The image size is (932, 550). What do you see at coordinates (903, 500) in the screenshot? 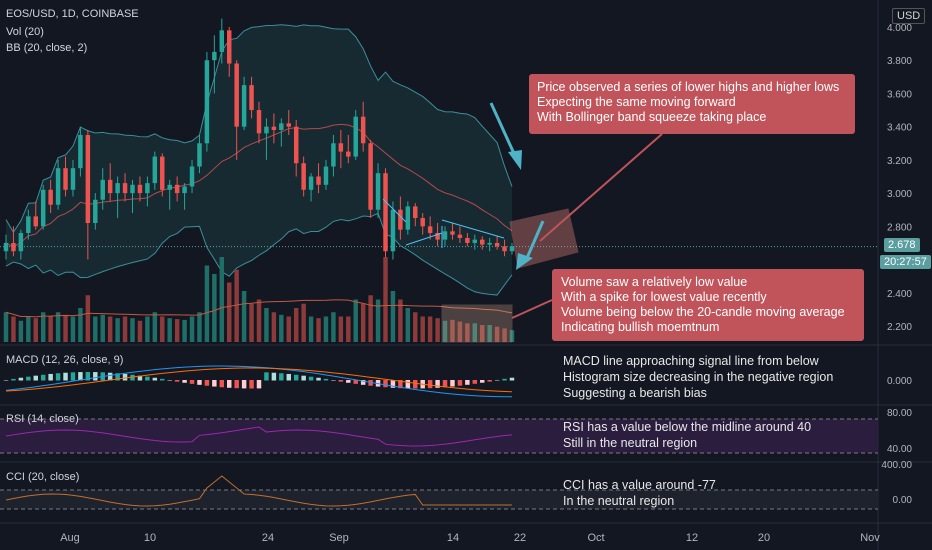
I see `cci-tick-label: 0.00` at bounding box center [903, 500].